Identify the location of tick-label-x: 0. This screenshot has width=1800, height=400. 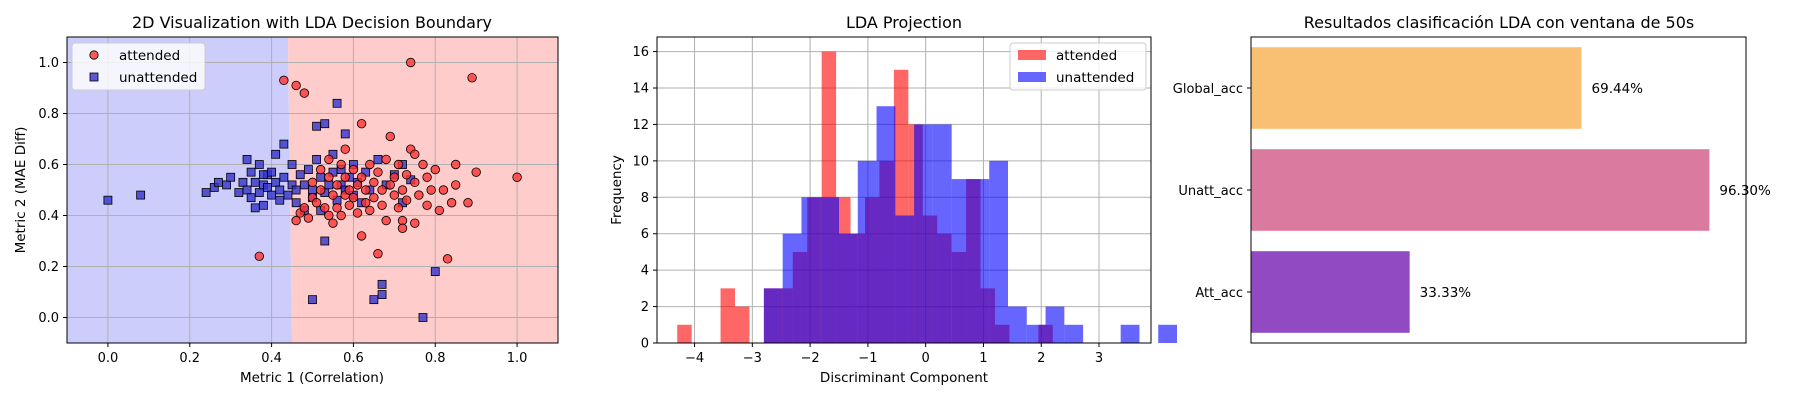
(926, 358).